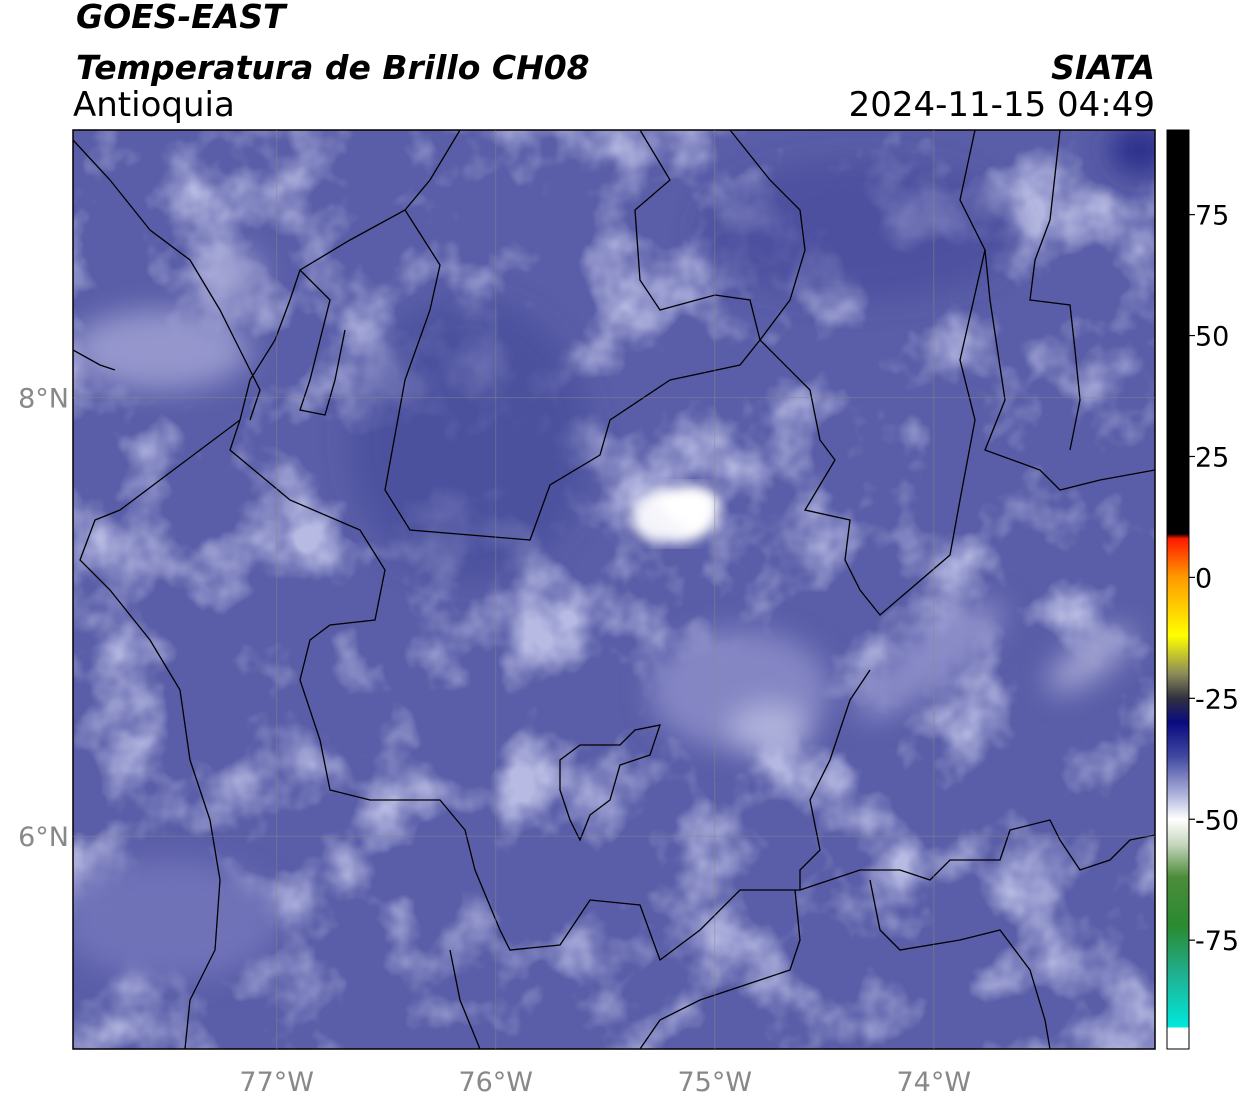 The image size is (1252, 1099). What do you see at coordinates (1217, 699) in the screenshot?
I see `colorbar-tick-label: -25` at bounding box center [1217, 699].